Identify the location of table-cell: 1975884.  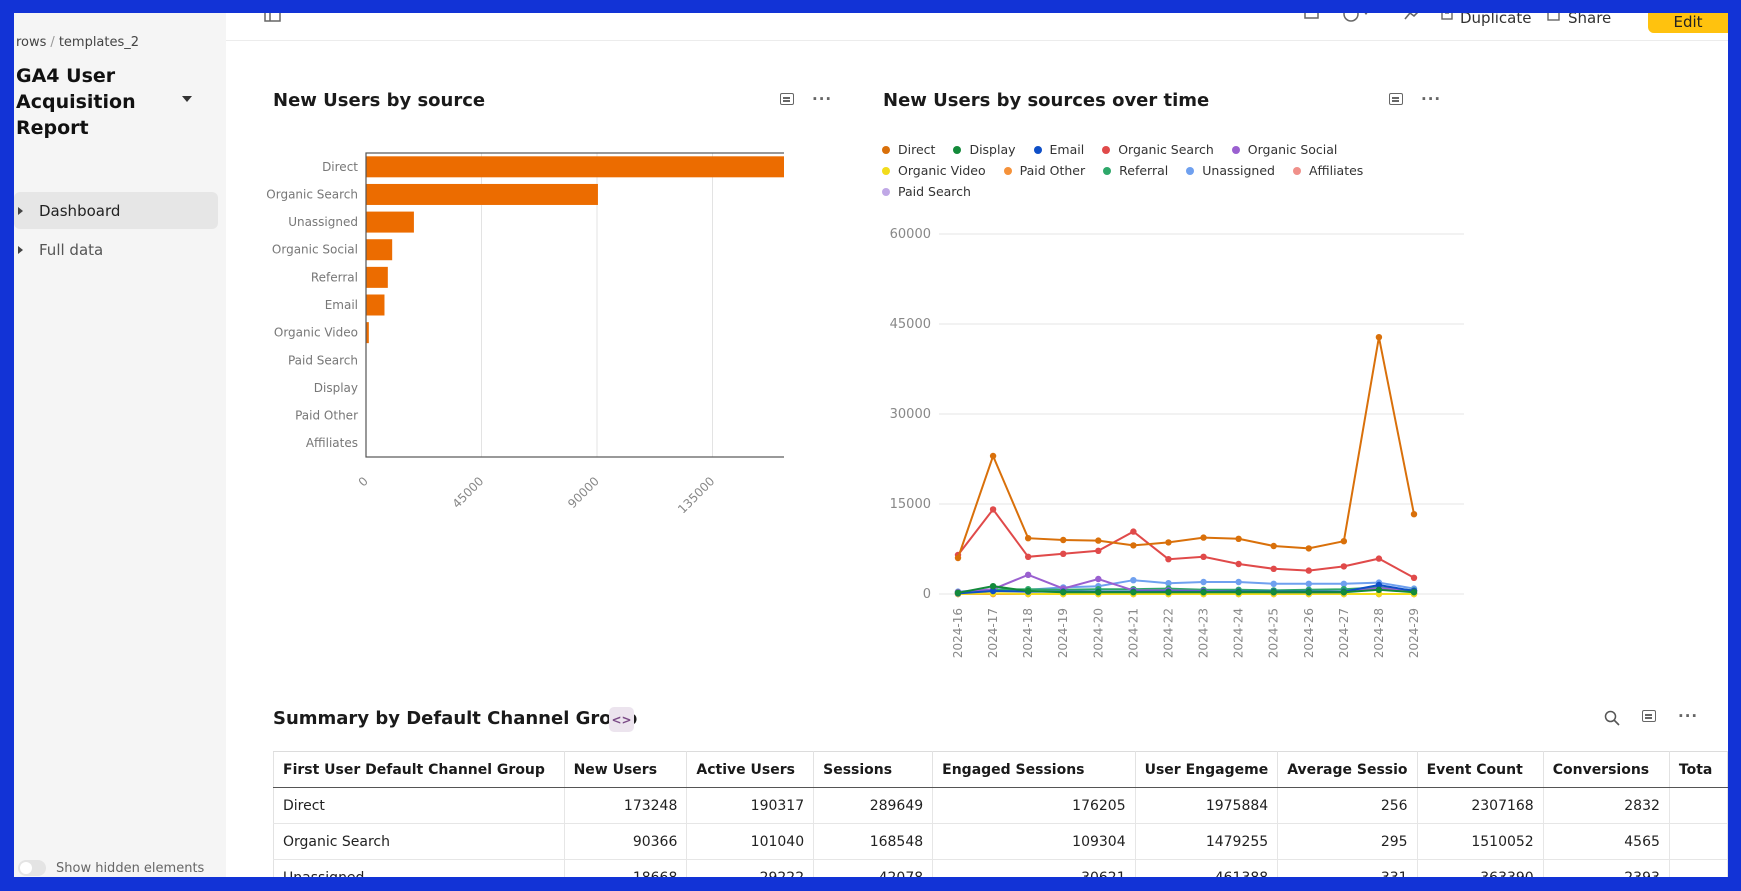
(1207, 805).